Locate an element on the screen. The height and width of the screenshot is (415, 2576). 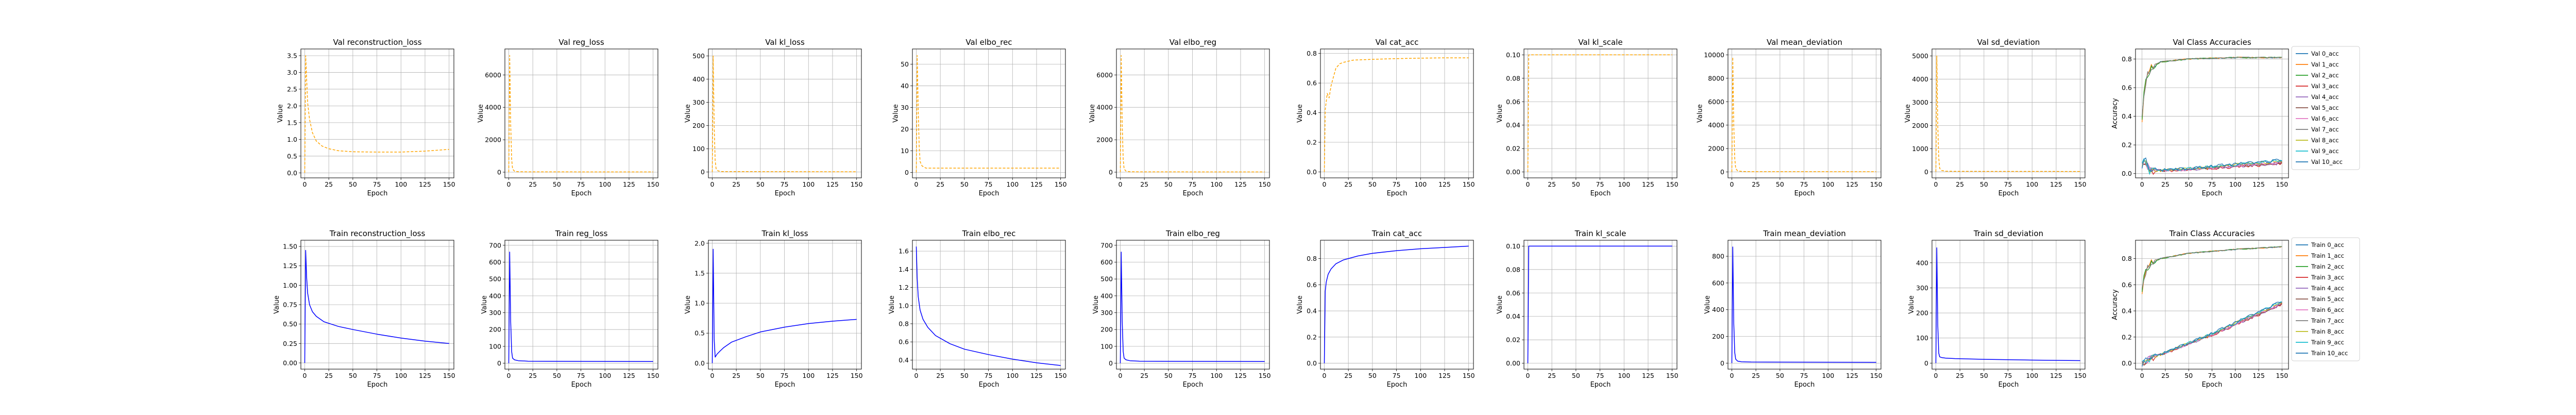
chart-title: Train cat_acc is located at coordinates (1396, 234).